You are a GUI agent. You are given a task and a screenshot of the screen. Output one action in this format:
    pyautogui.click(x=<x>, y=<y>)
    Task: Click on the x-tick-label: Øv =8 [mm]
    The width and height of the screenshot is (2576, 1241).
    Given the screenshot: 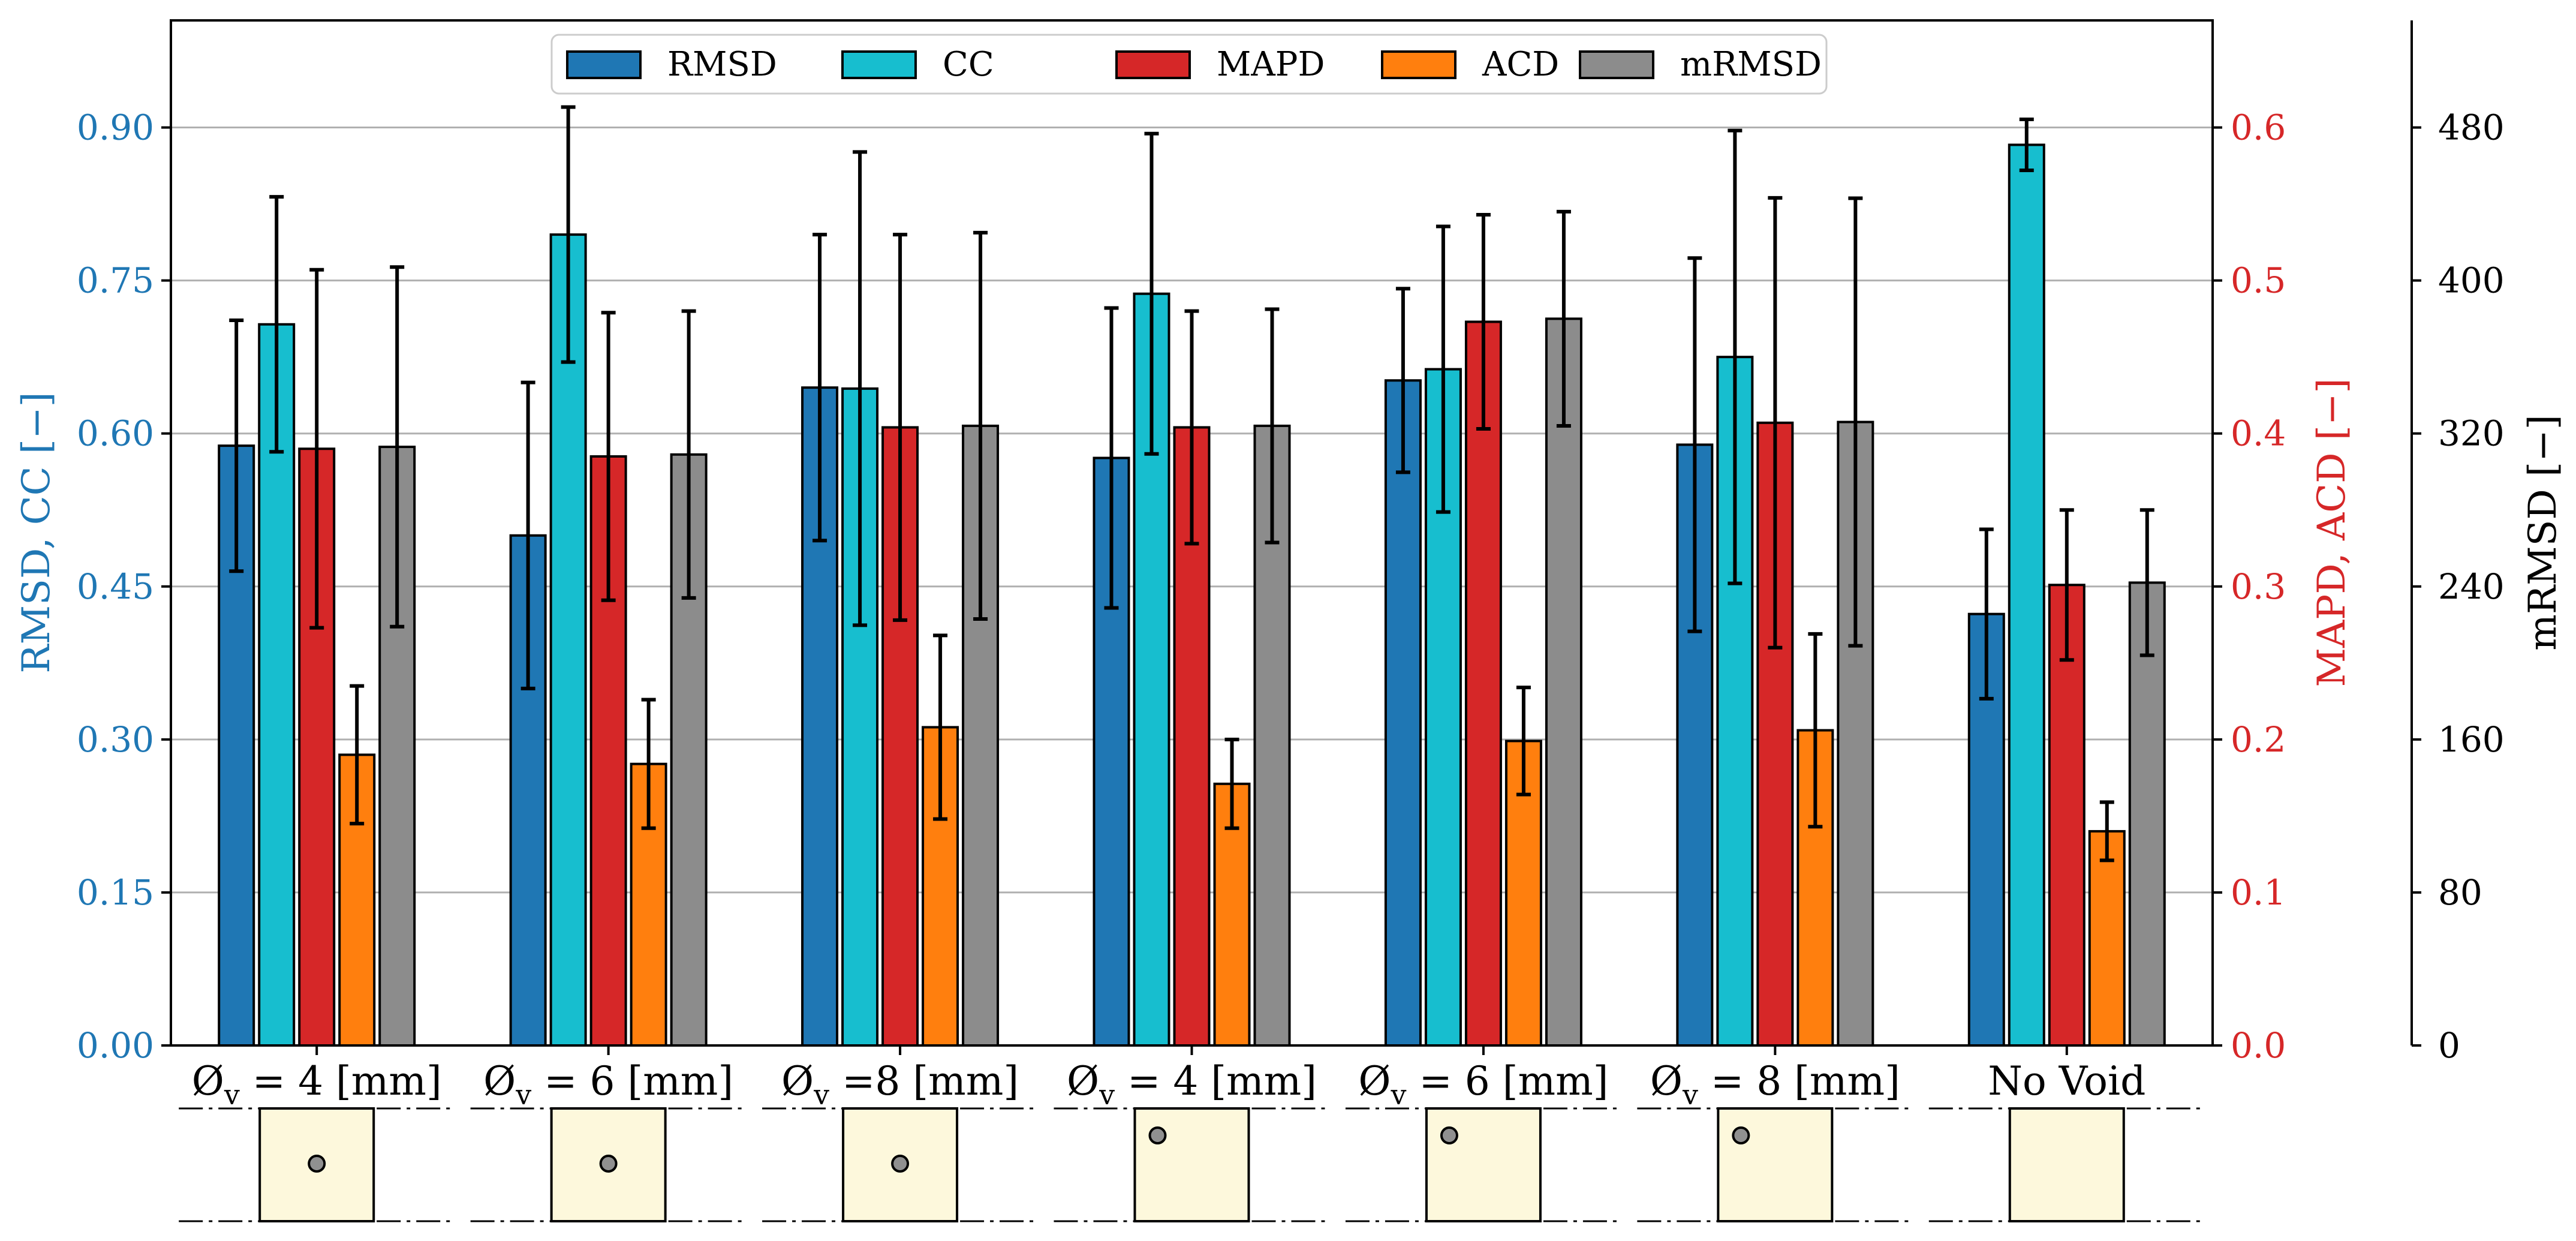 What is the action you would take?
    pyautogui.click(x=900, y=1084)
    